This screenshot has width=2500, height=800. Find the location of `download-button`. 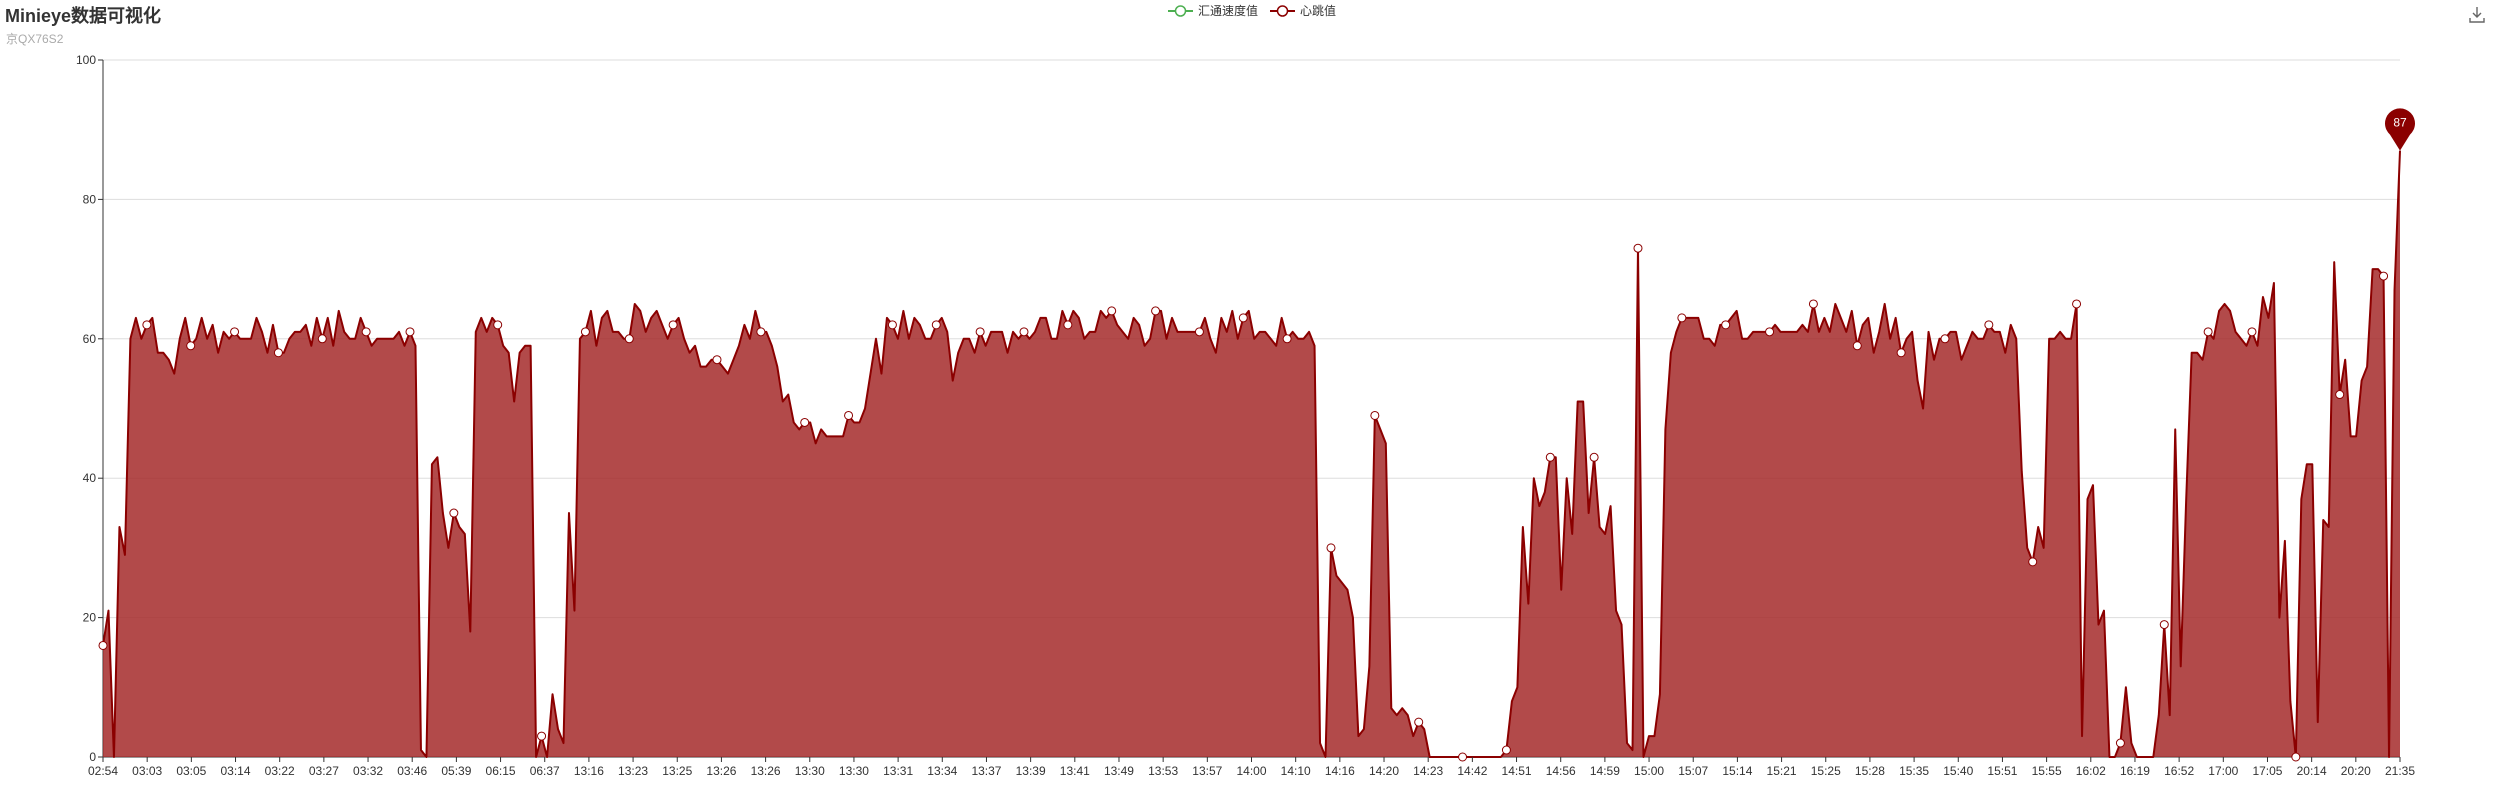

download-button is located at coordinates (2477, 17).